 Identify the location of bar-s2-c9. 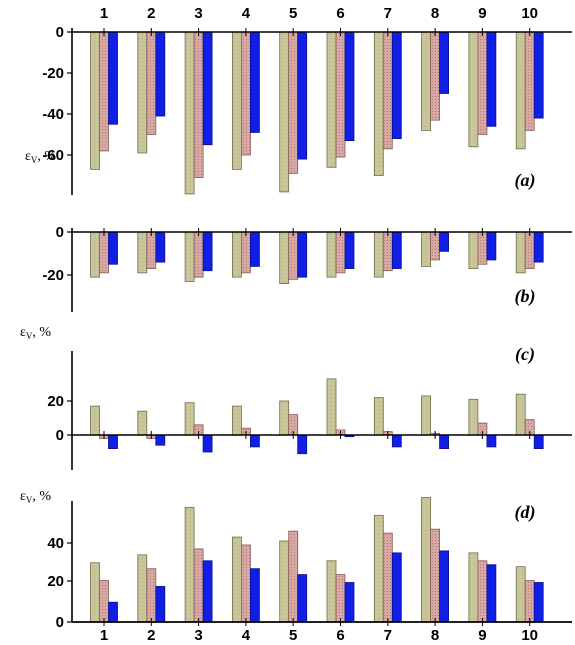
(482, 591).